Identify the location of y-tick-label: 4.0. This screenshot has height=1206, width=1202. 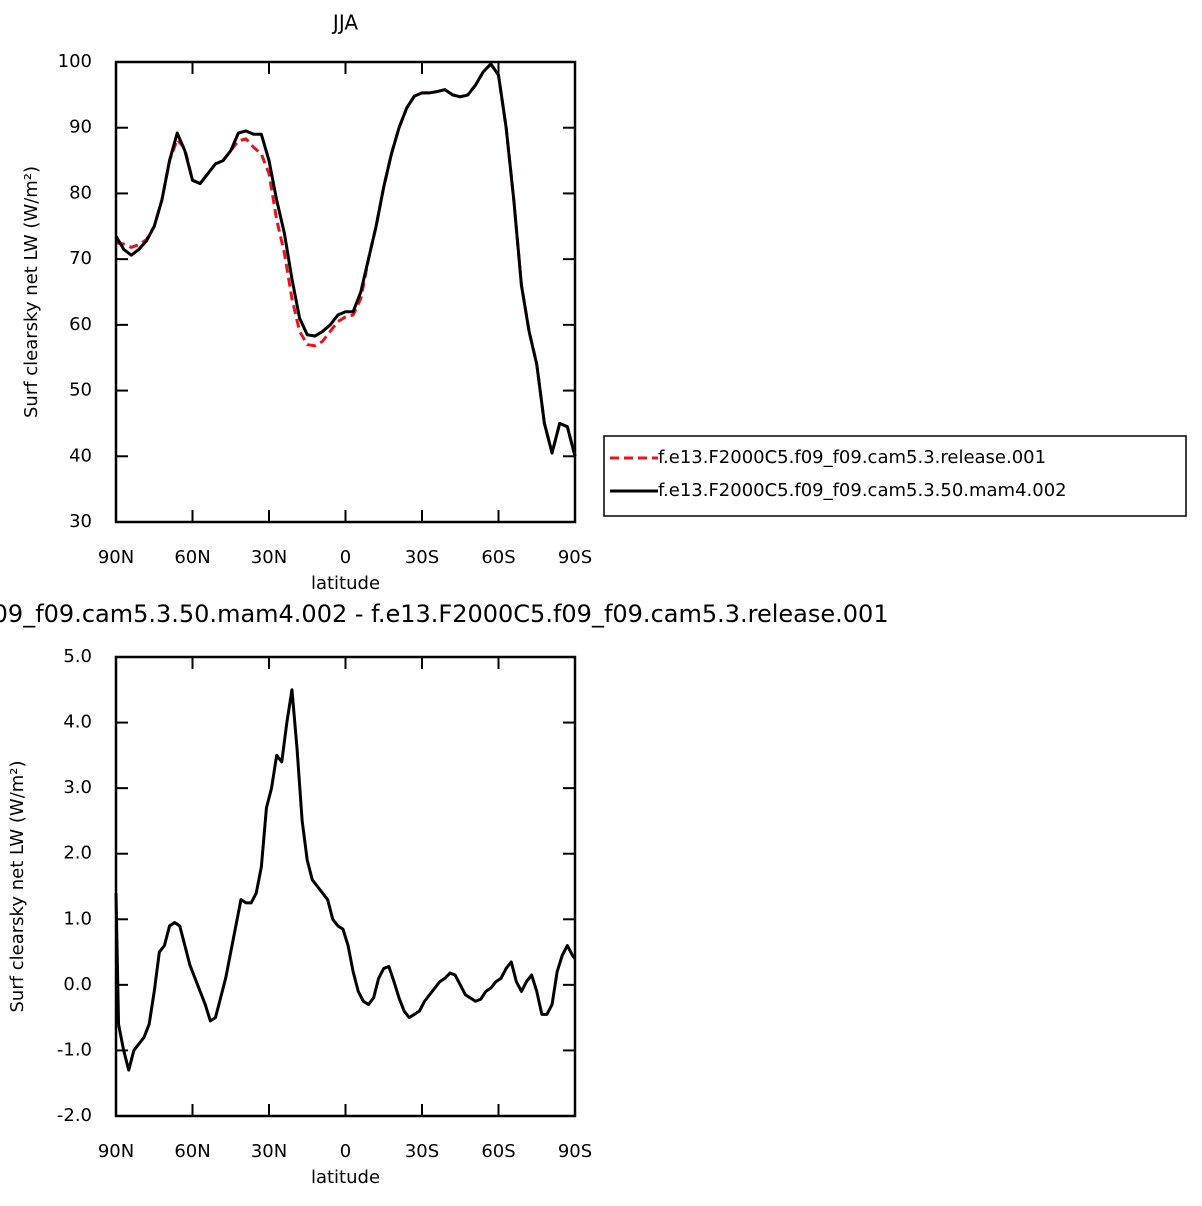
(77, 722).